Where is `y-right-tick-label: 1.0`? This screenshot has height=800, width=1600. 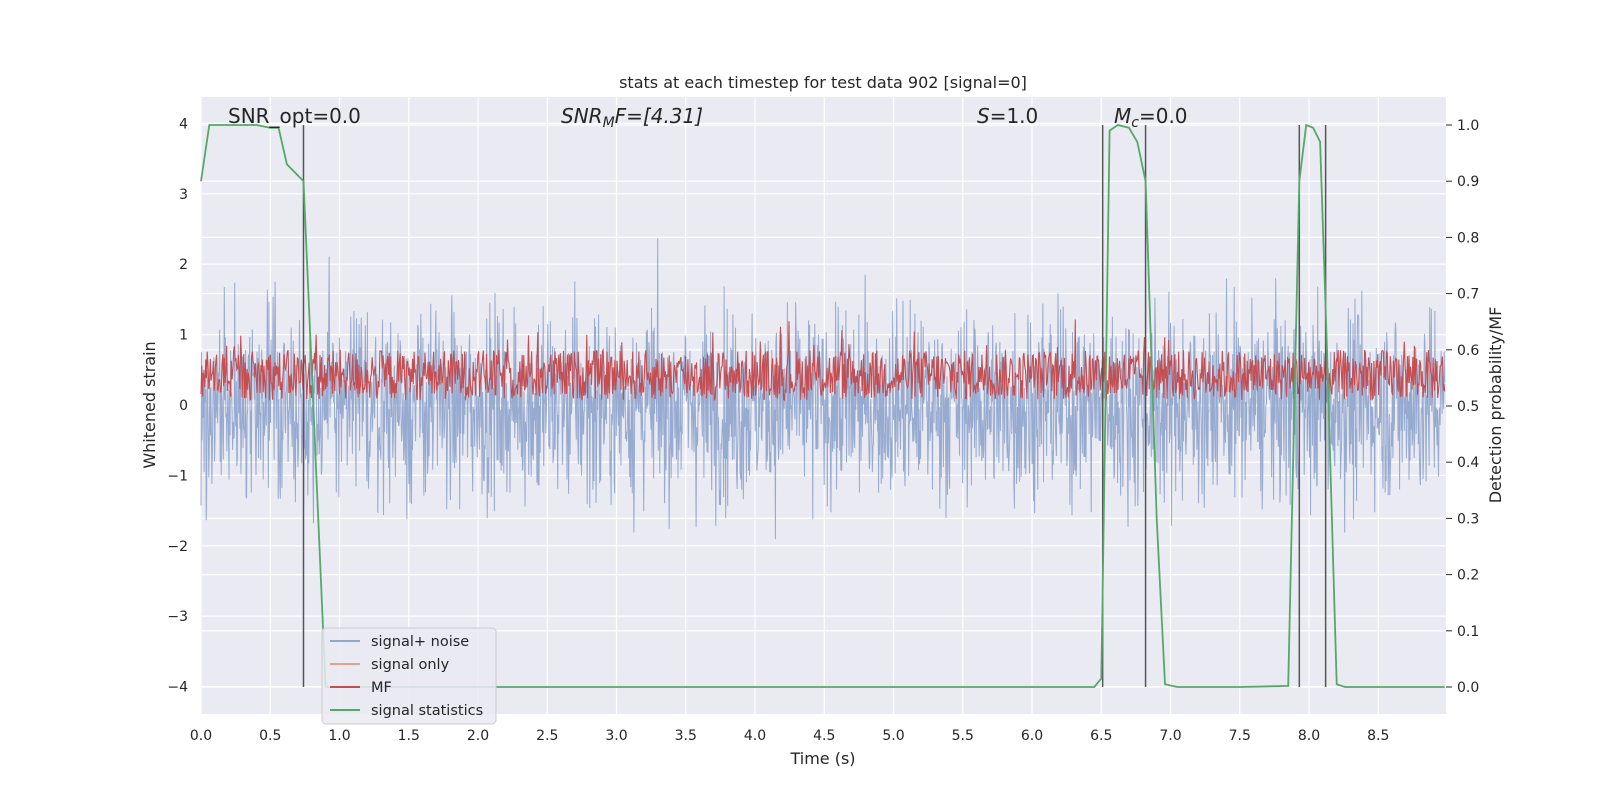 y-right-tick-label: 1.0 is located at coordinates (1468, 126).